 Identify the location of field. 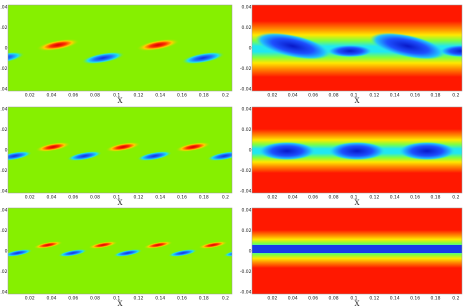
(120, 251).